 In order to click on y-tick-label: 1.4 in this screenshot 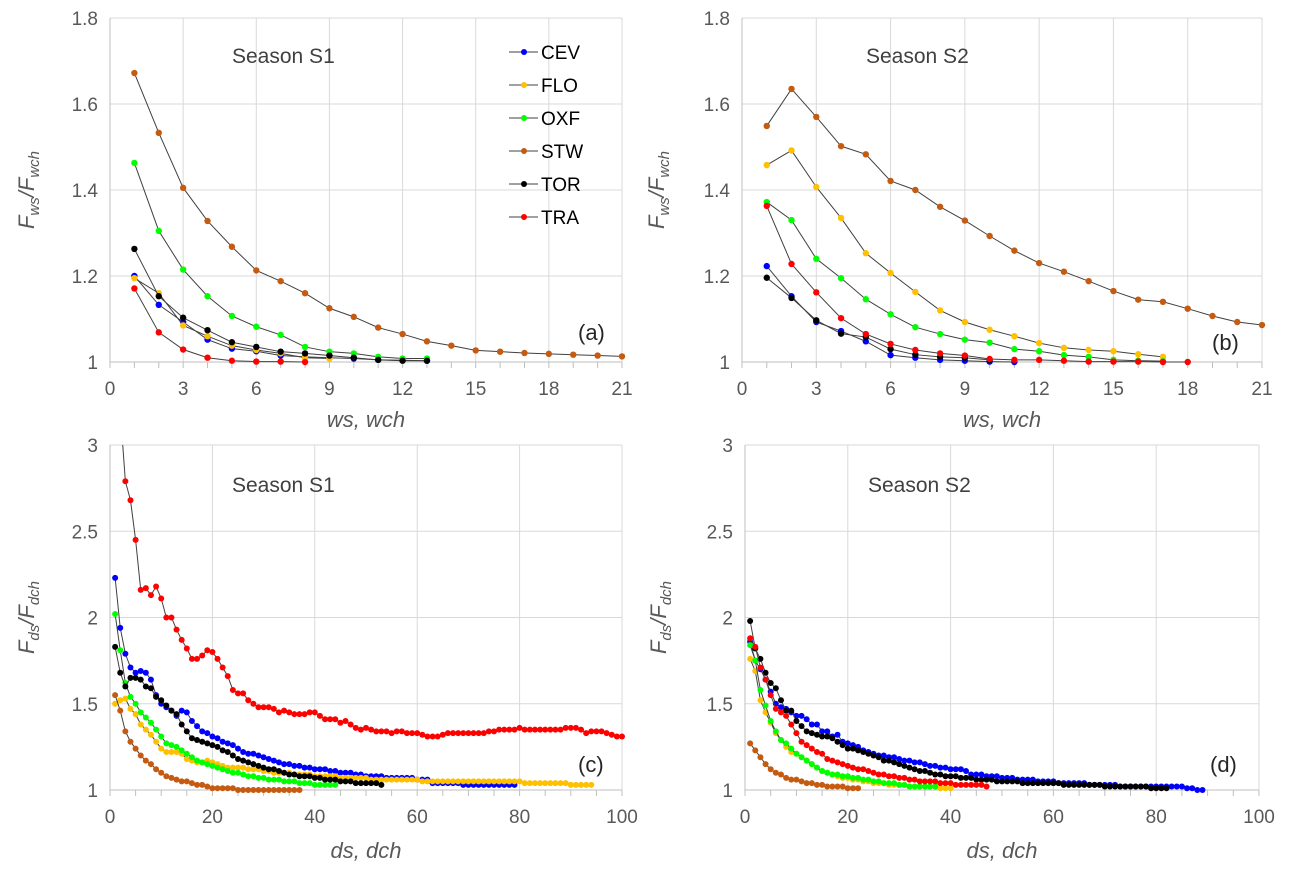, I will do `click(85, 191)`.